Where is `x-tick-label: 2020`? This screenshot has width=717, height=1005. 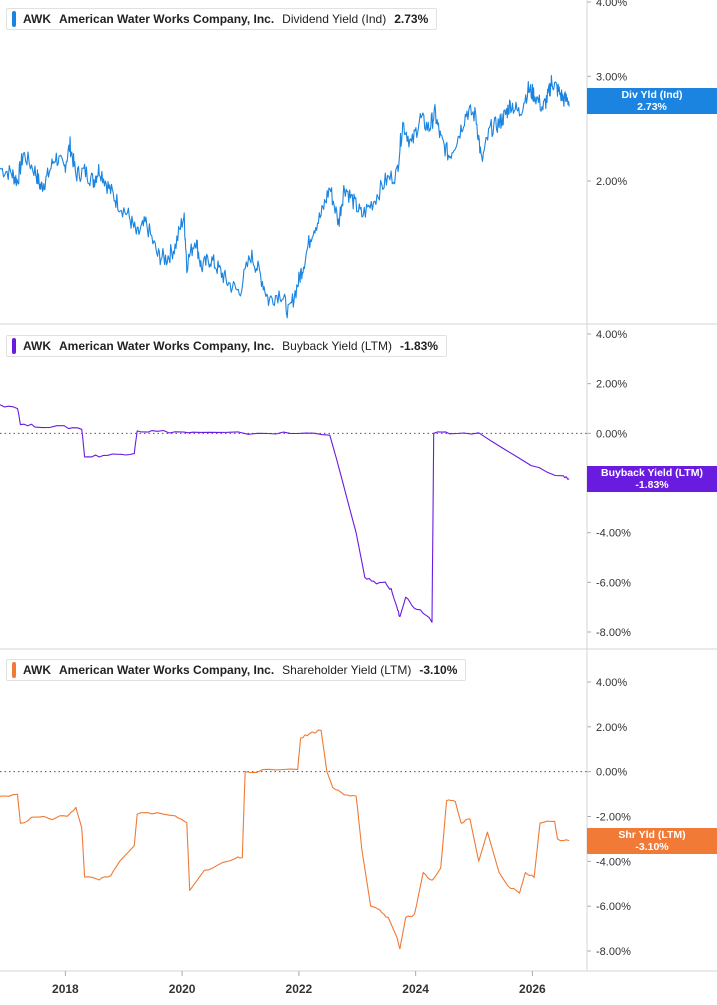
x-tick-label: 2020 is located at coordinates (182, 989).